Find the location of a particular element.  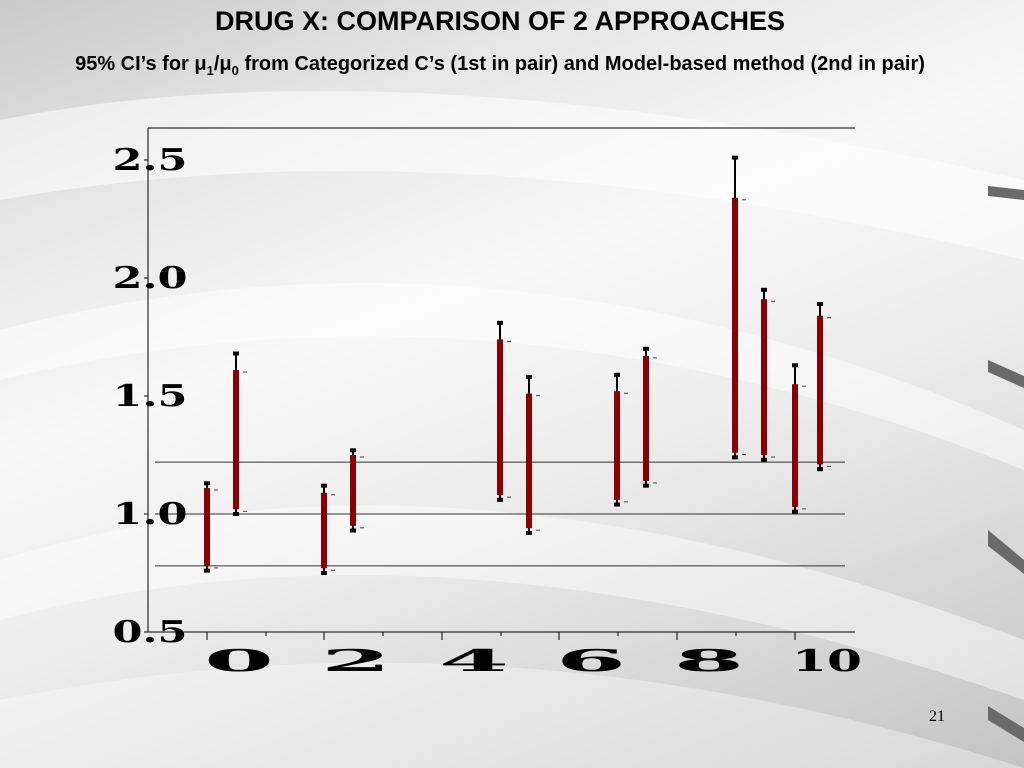

subtitle-mu1: μ is located at coordinates (200, 64).